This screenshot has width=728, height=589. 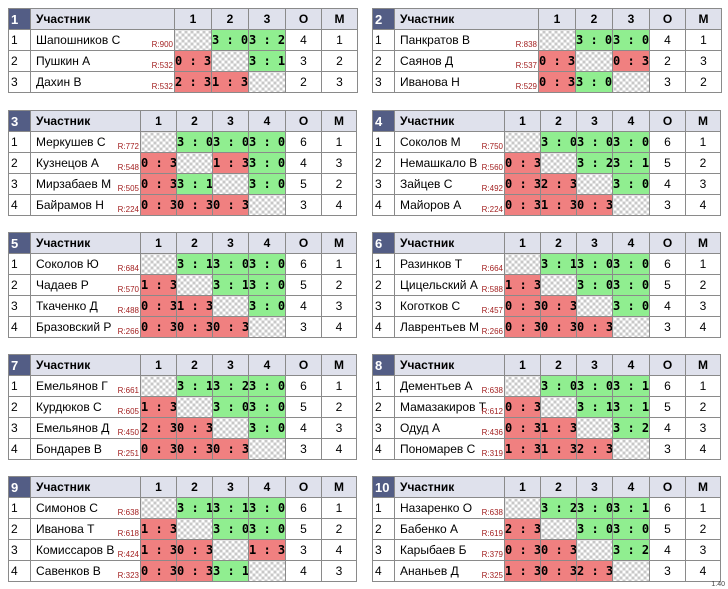 I want to click on version-label: 1.40, so click(x=718, y=584).